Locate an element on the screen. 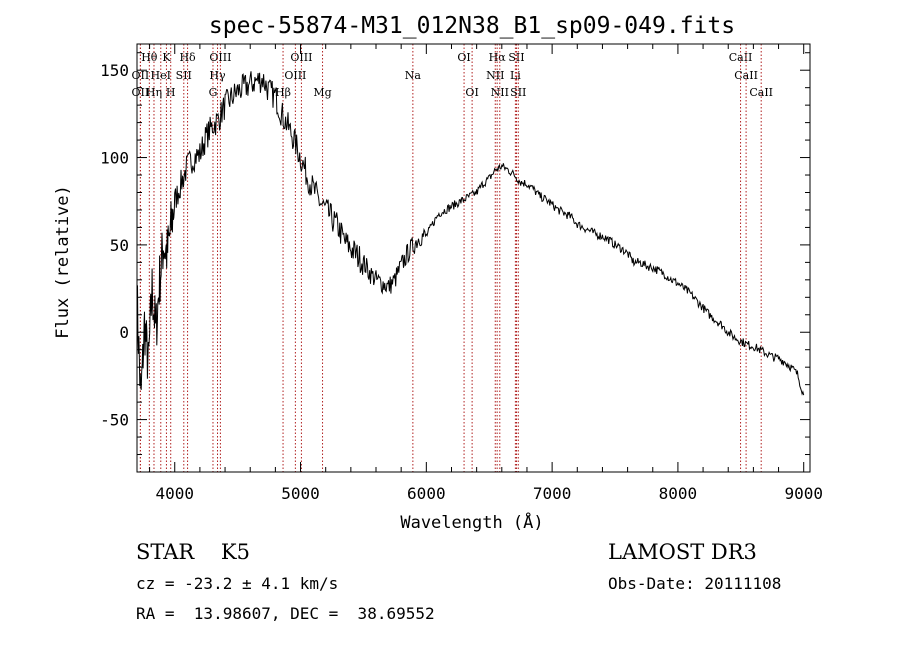 The image size is (900, 649). x-tick-label: 6000 is located at coordinates (426, 493).